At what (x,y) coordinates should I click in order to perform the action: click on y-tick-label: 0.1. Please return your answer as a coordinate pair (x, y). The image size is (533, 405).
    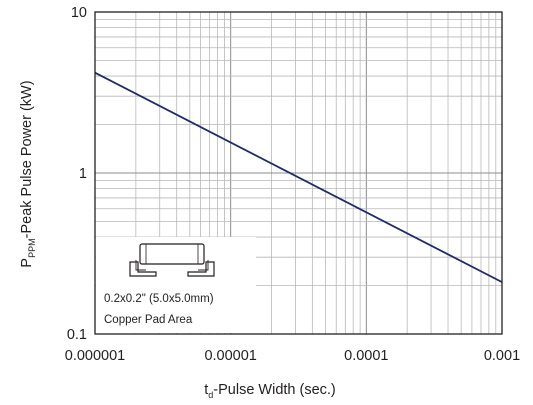
    Looking at the image, I should click on (77, 335).